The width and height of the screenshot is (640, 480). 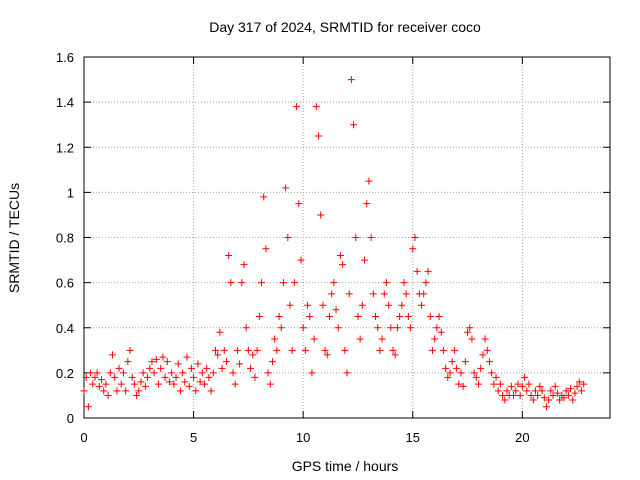 I want to click on x-tick-label: 15, so click(x=413, y=437).